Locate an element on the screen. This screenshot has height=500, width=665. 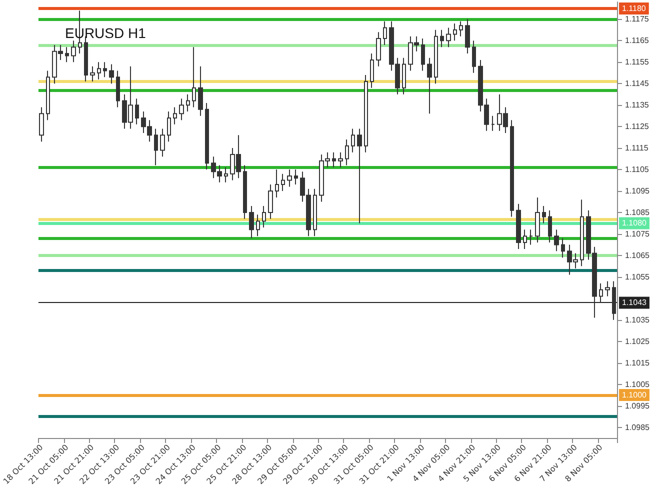
ref-line-label: 1.1180 is located at coordinates (634, 8).